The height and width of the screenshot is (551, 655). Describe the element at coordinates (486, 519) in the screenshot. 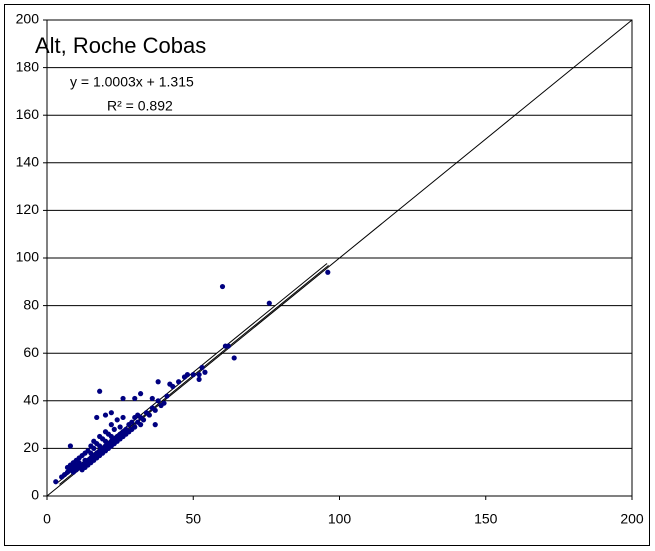

I see `x-tick-label: 150` at that location.